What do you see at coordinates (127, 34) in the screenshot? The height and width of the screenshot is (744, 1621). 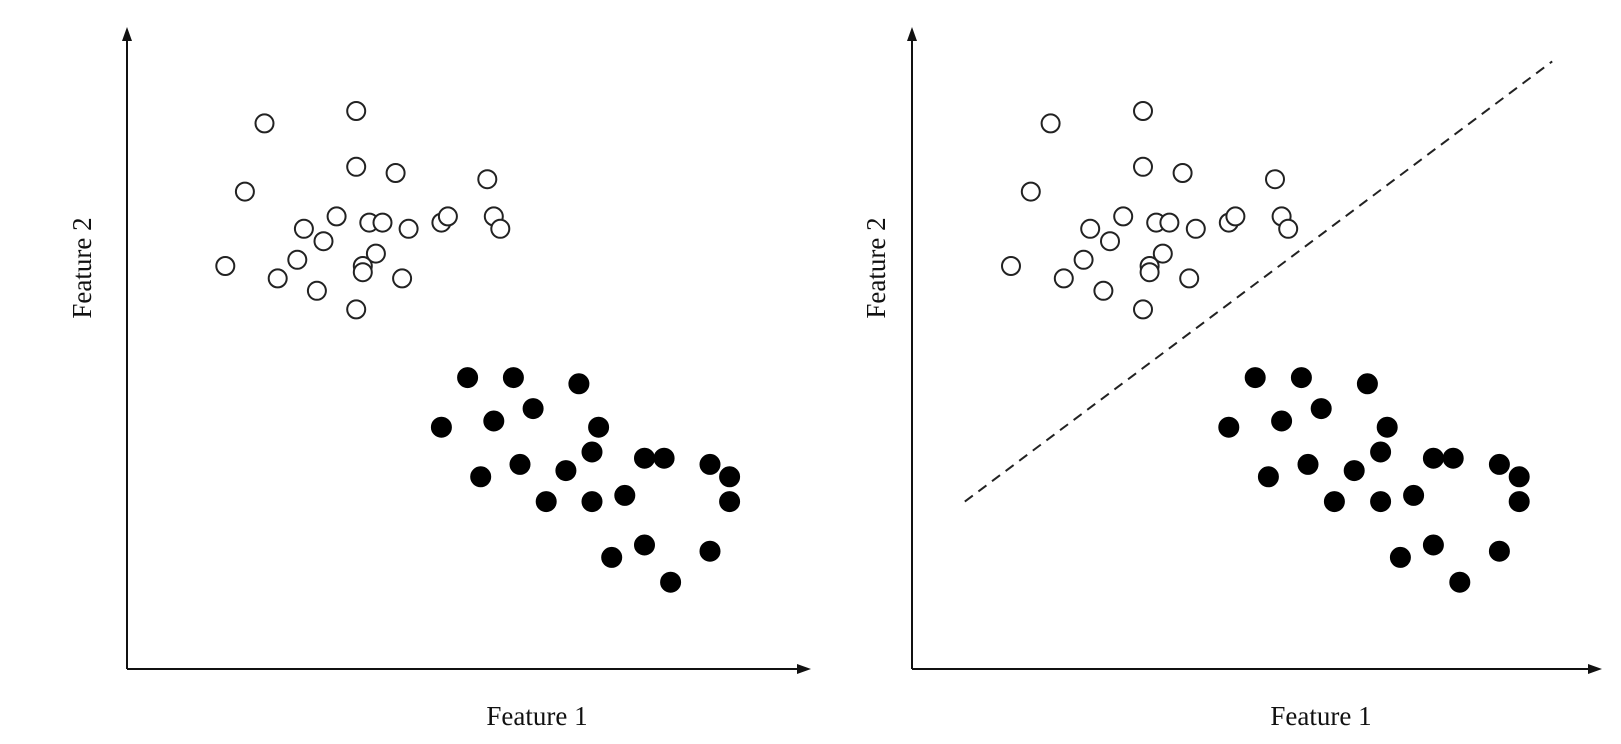 I see `left-y-axis-arrow` at bounding box center [127, 34].